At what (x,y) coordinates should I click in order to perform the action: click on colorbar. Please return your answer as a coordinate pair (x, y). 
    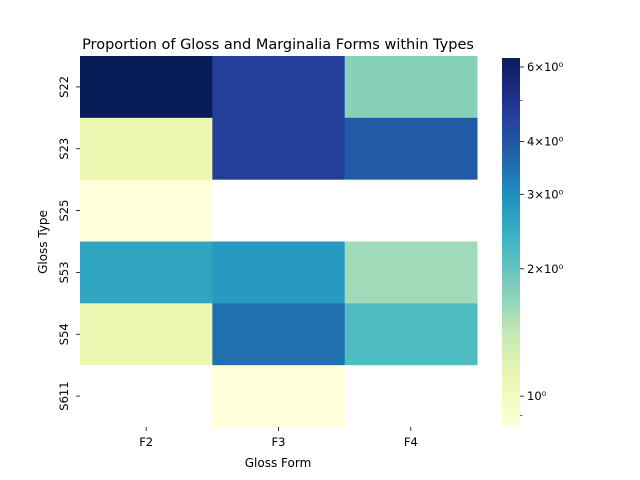
    Looking at the image, I should click on (511, 242).